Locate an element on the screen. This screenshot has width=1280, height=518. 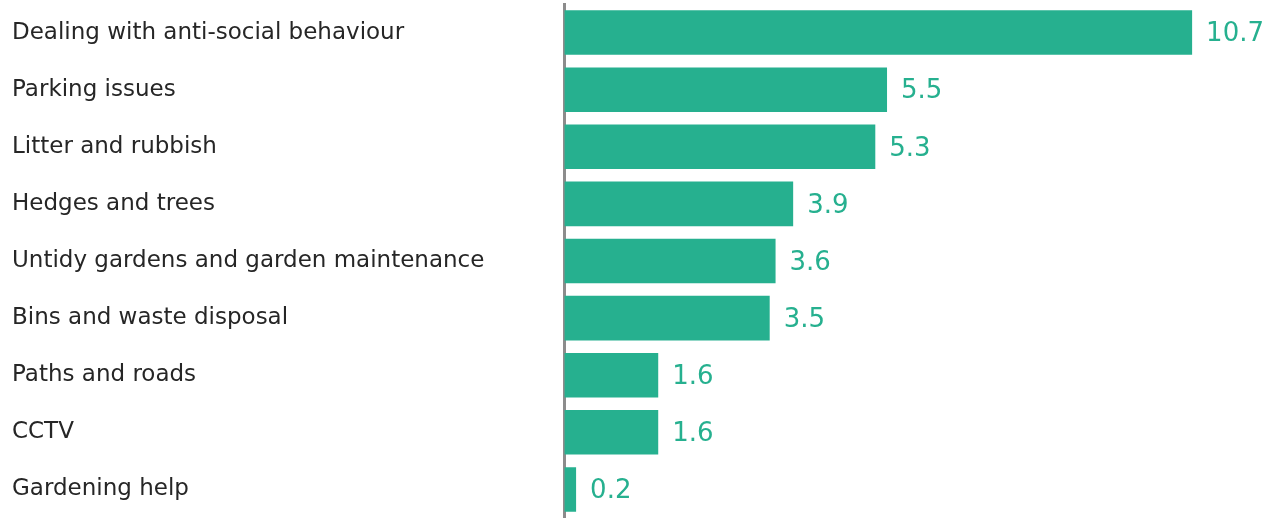
y-tick-label: Dealing with anti-social behaviour is located at coordinates (208, 30).